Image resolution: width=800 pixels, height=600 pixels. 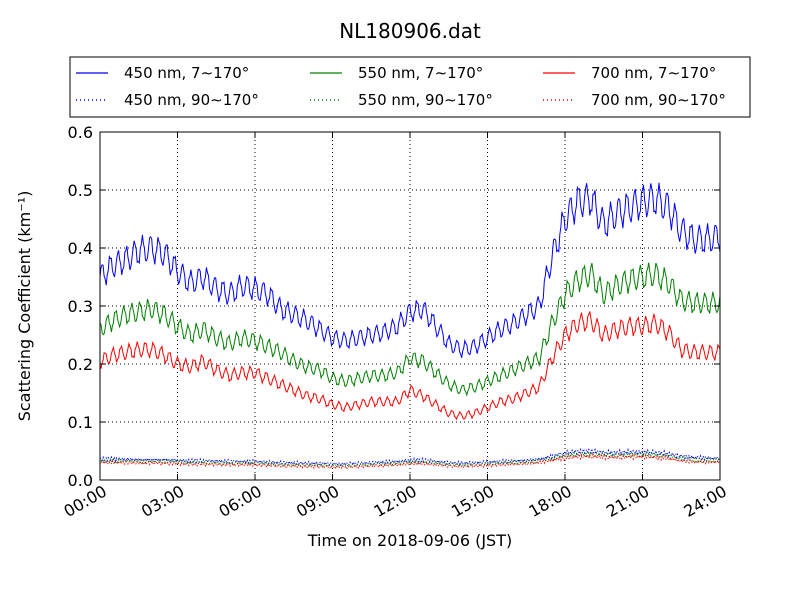 I want to click on y-tick-label: 0.0, so click(x=80, y=480).